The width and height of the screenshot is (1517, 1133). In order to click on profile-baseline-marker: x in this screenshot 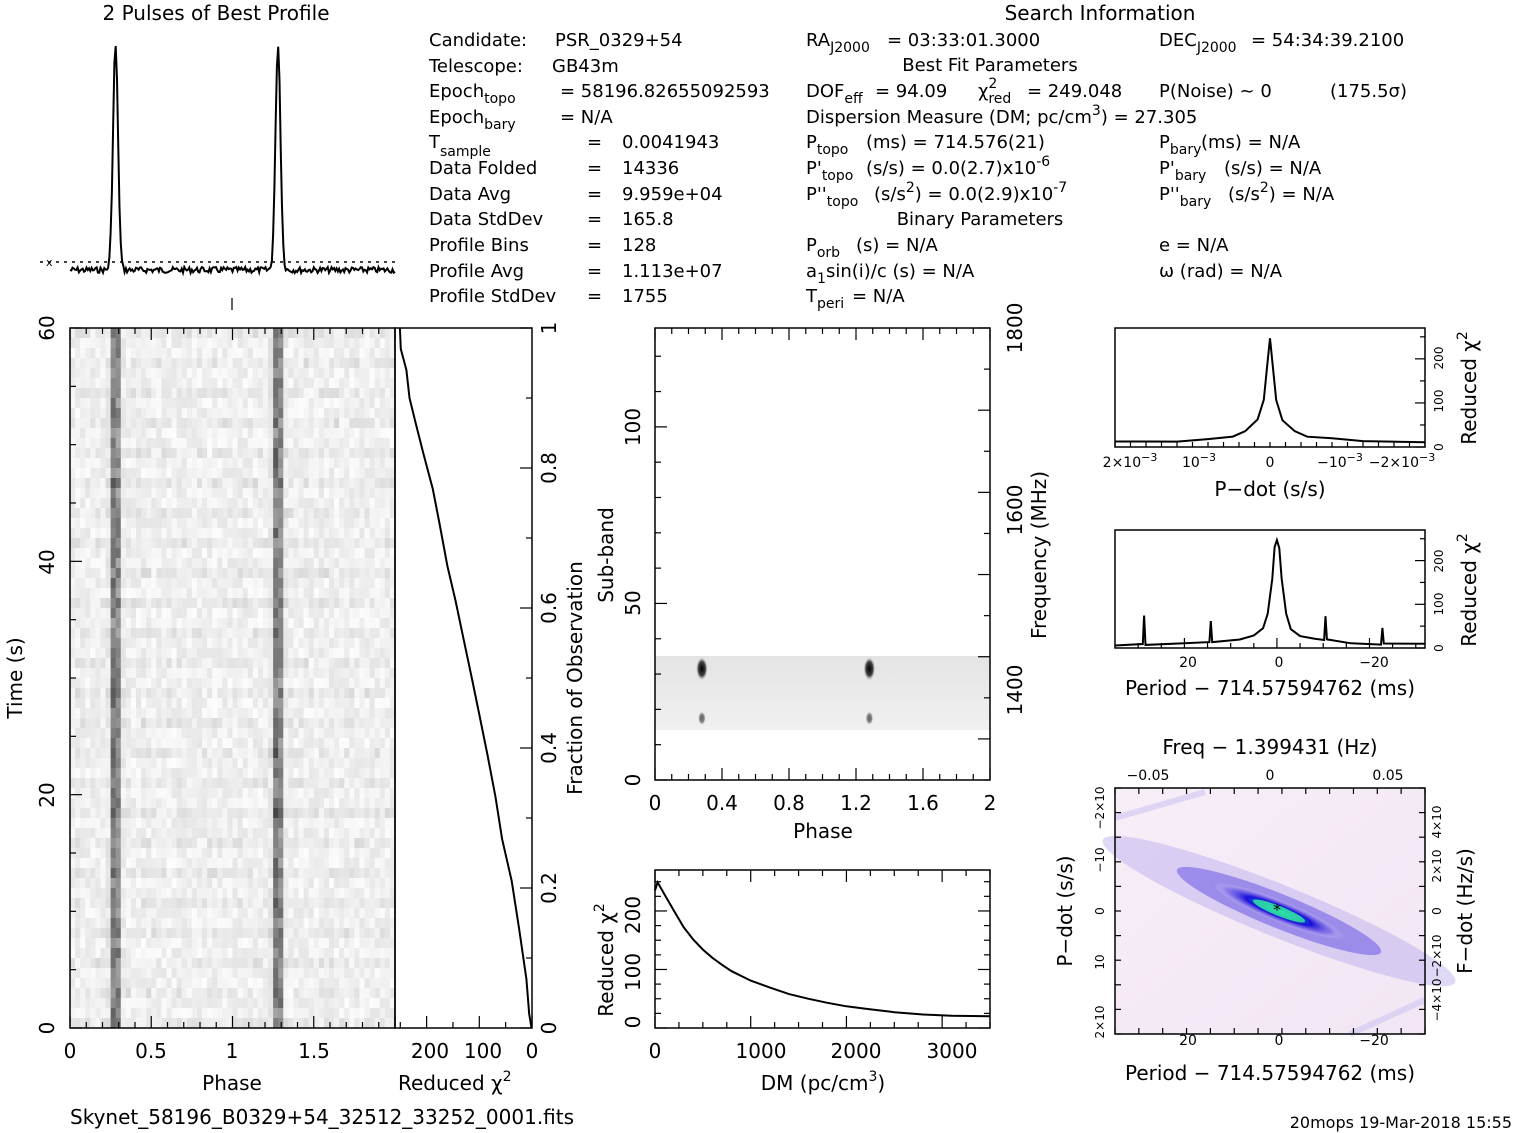, I will do `click(49, 262)`.